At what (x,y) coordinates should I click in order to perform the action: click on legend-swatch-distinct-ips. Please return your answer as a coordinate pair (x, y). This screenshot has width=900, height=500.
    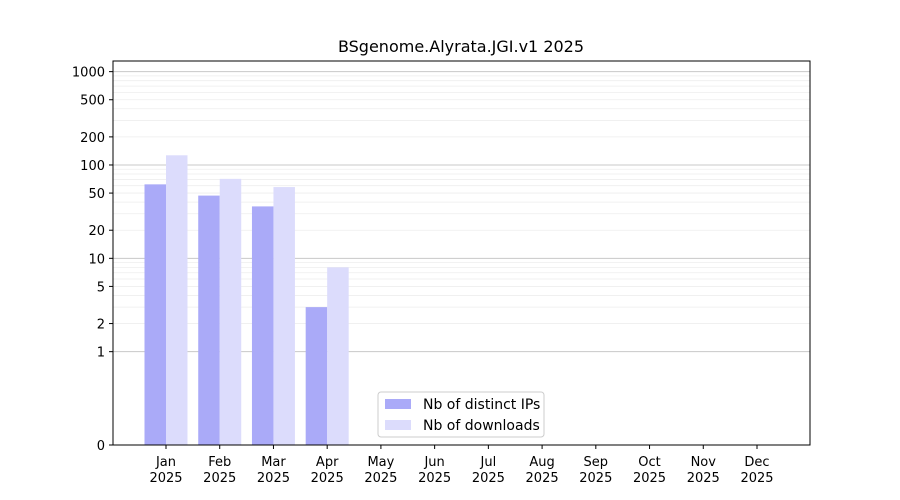
    Looking at the image, I should click on (398, 404).